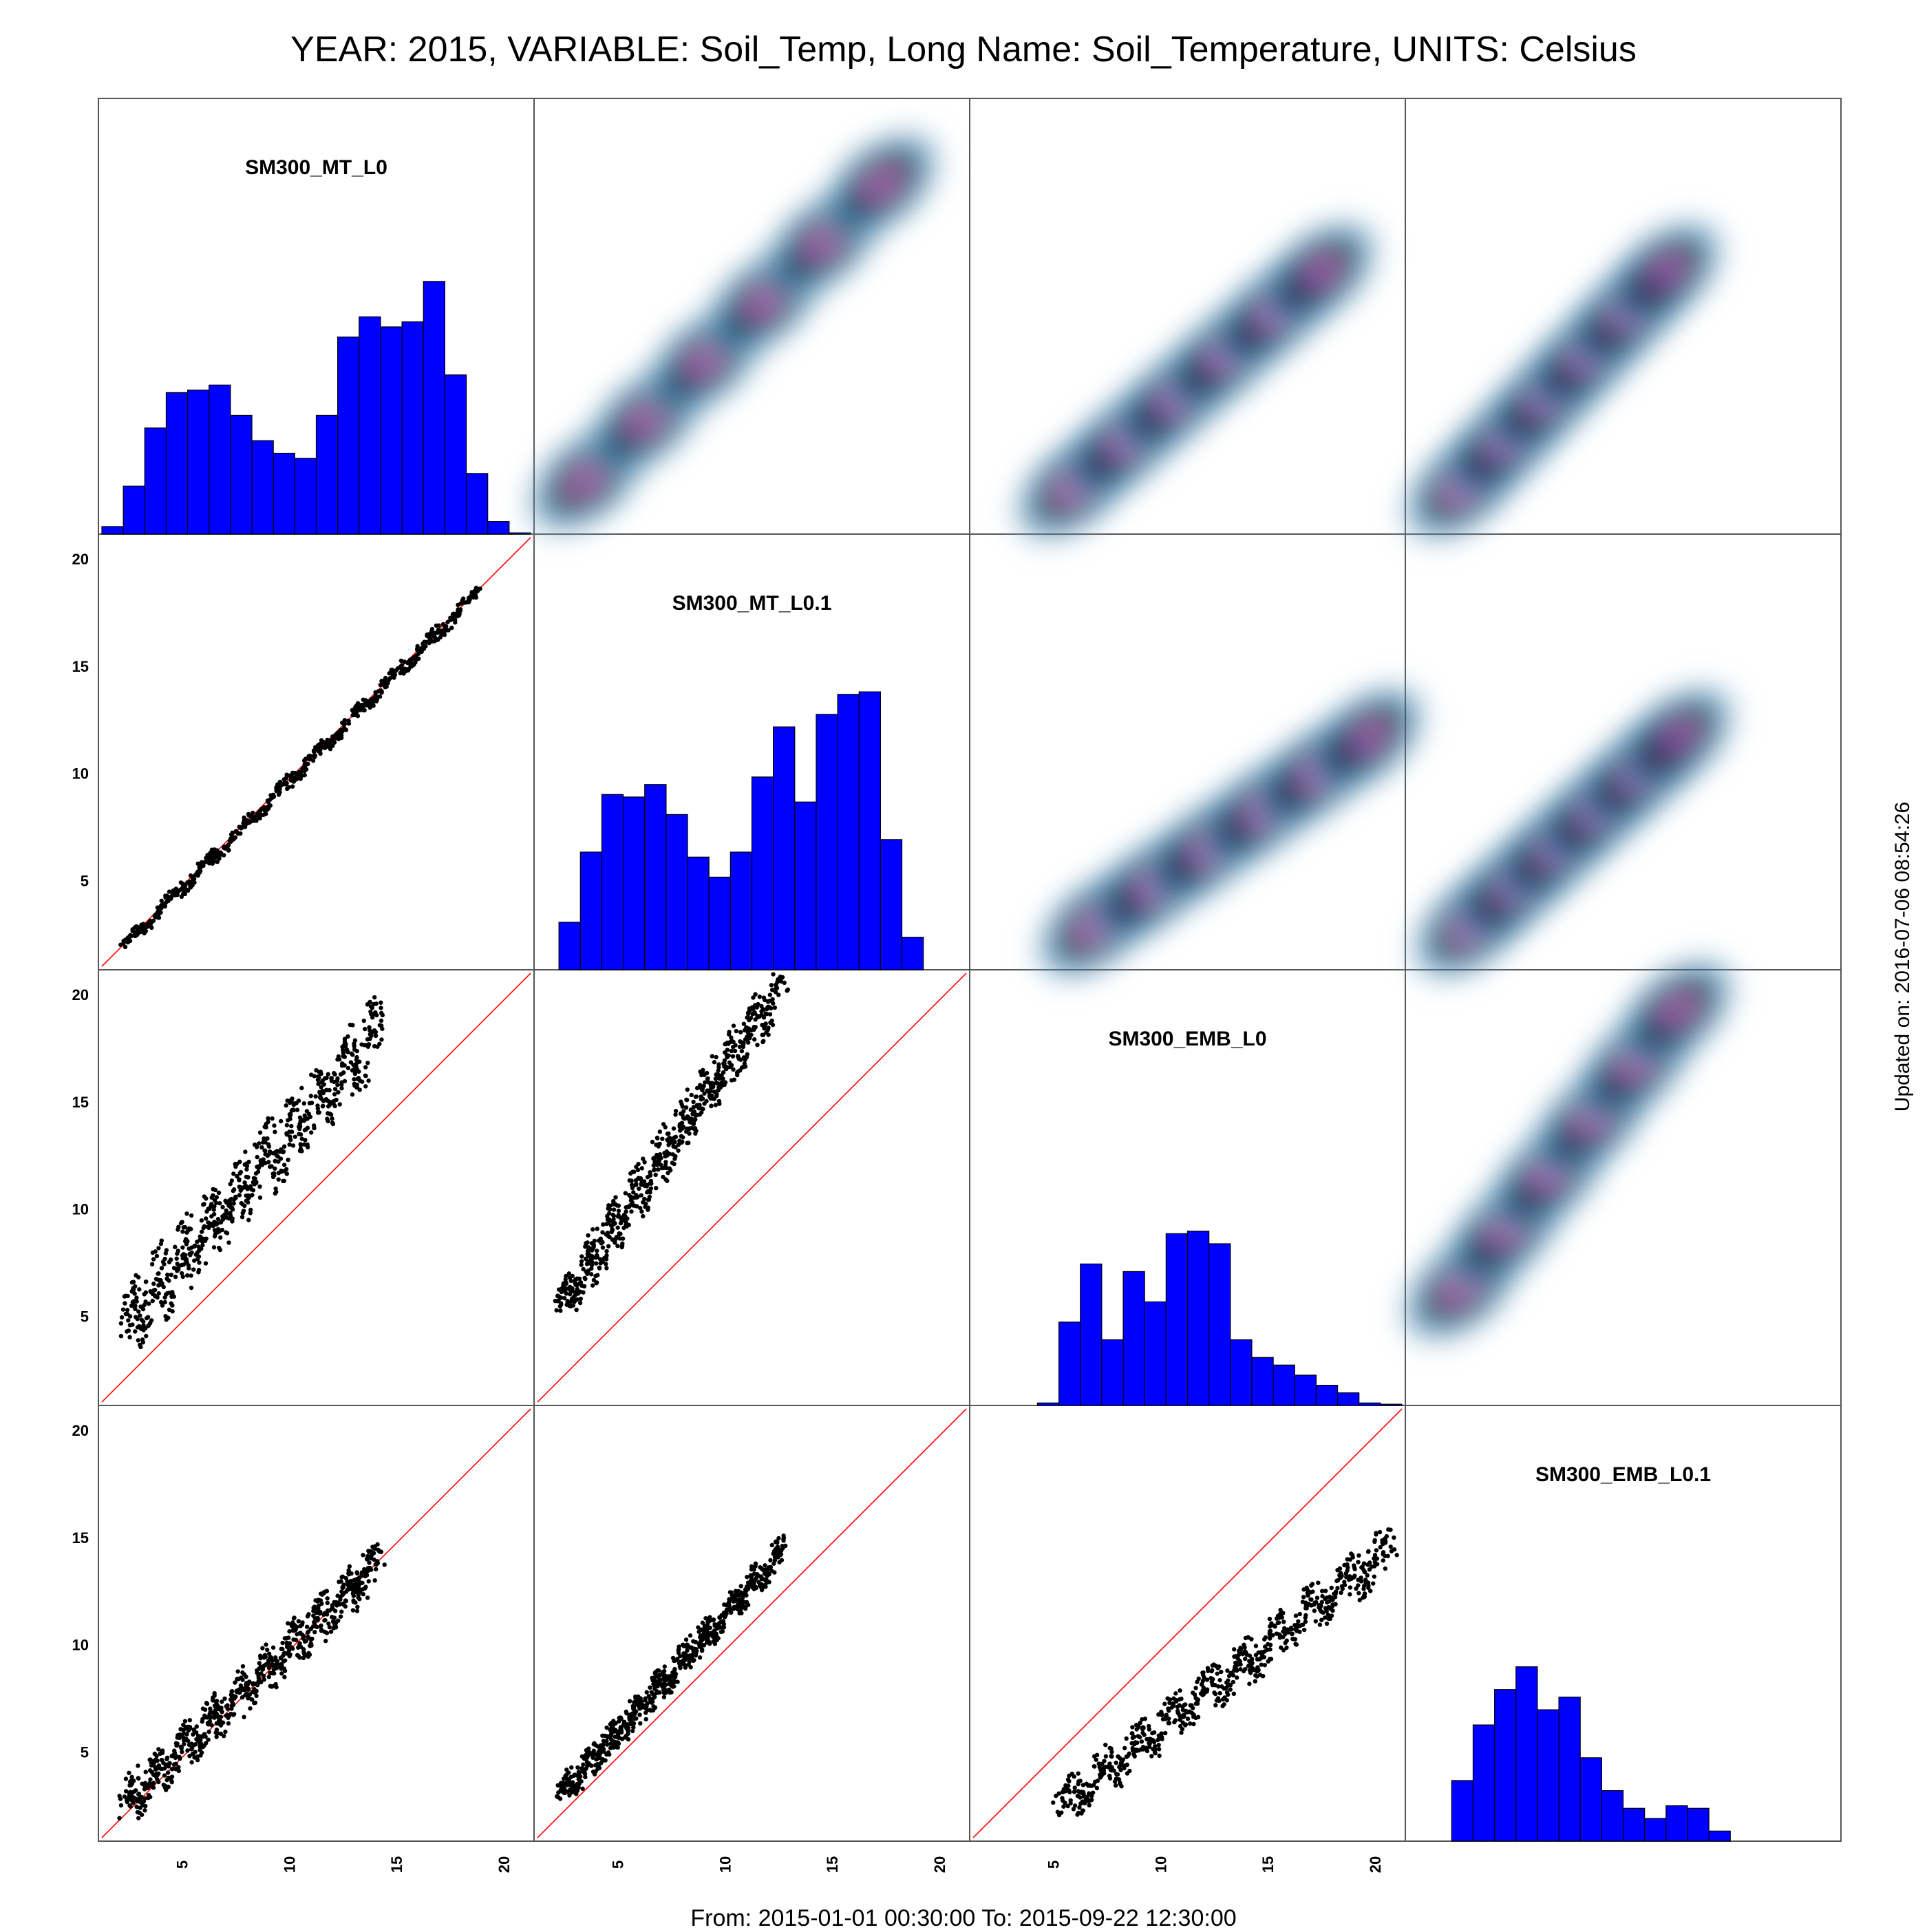 This screenshot has height=1932, width=1927. What do you see at coordinates (1160, 1864) in the screenshot?
I see `x-tick-label: 10` at bounding box center [1160, 1864].